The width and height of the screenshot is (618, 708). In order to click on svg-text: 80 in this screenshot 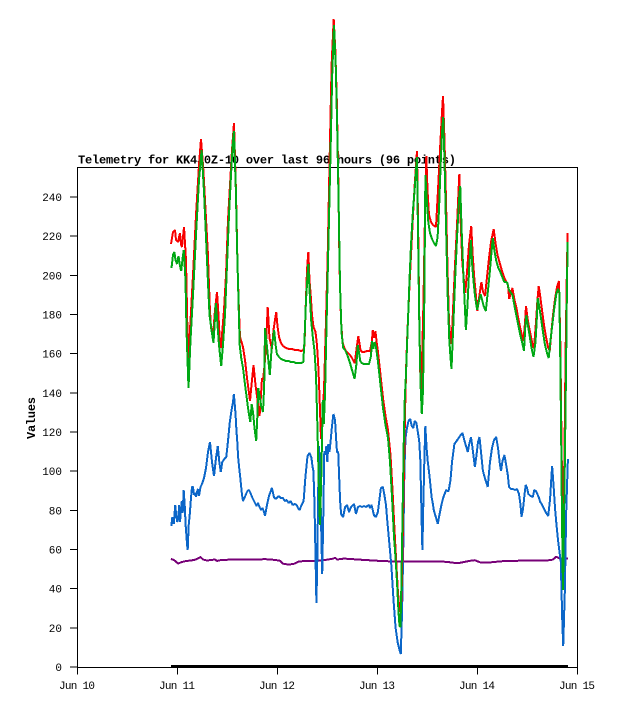, I will do `click(55, 512)`.